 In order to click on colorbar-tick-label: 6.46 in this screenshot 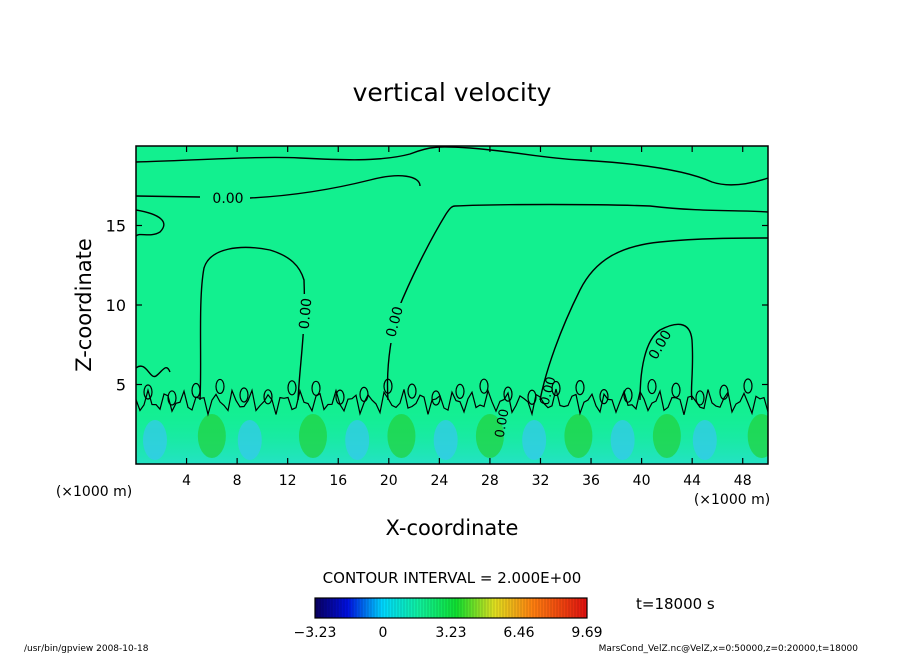, I will do `click(518, 633)`.